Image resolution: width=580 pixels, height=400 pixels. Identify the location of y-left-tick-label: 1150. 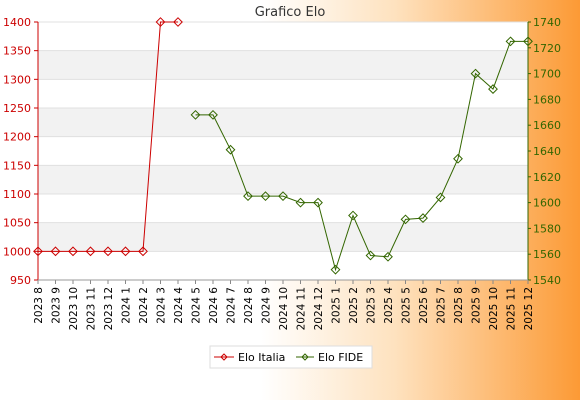
(17, 165).